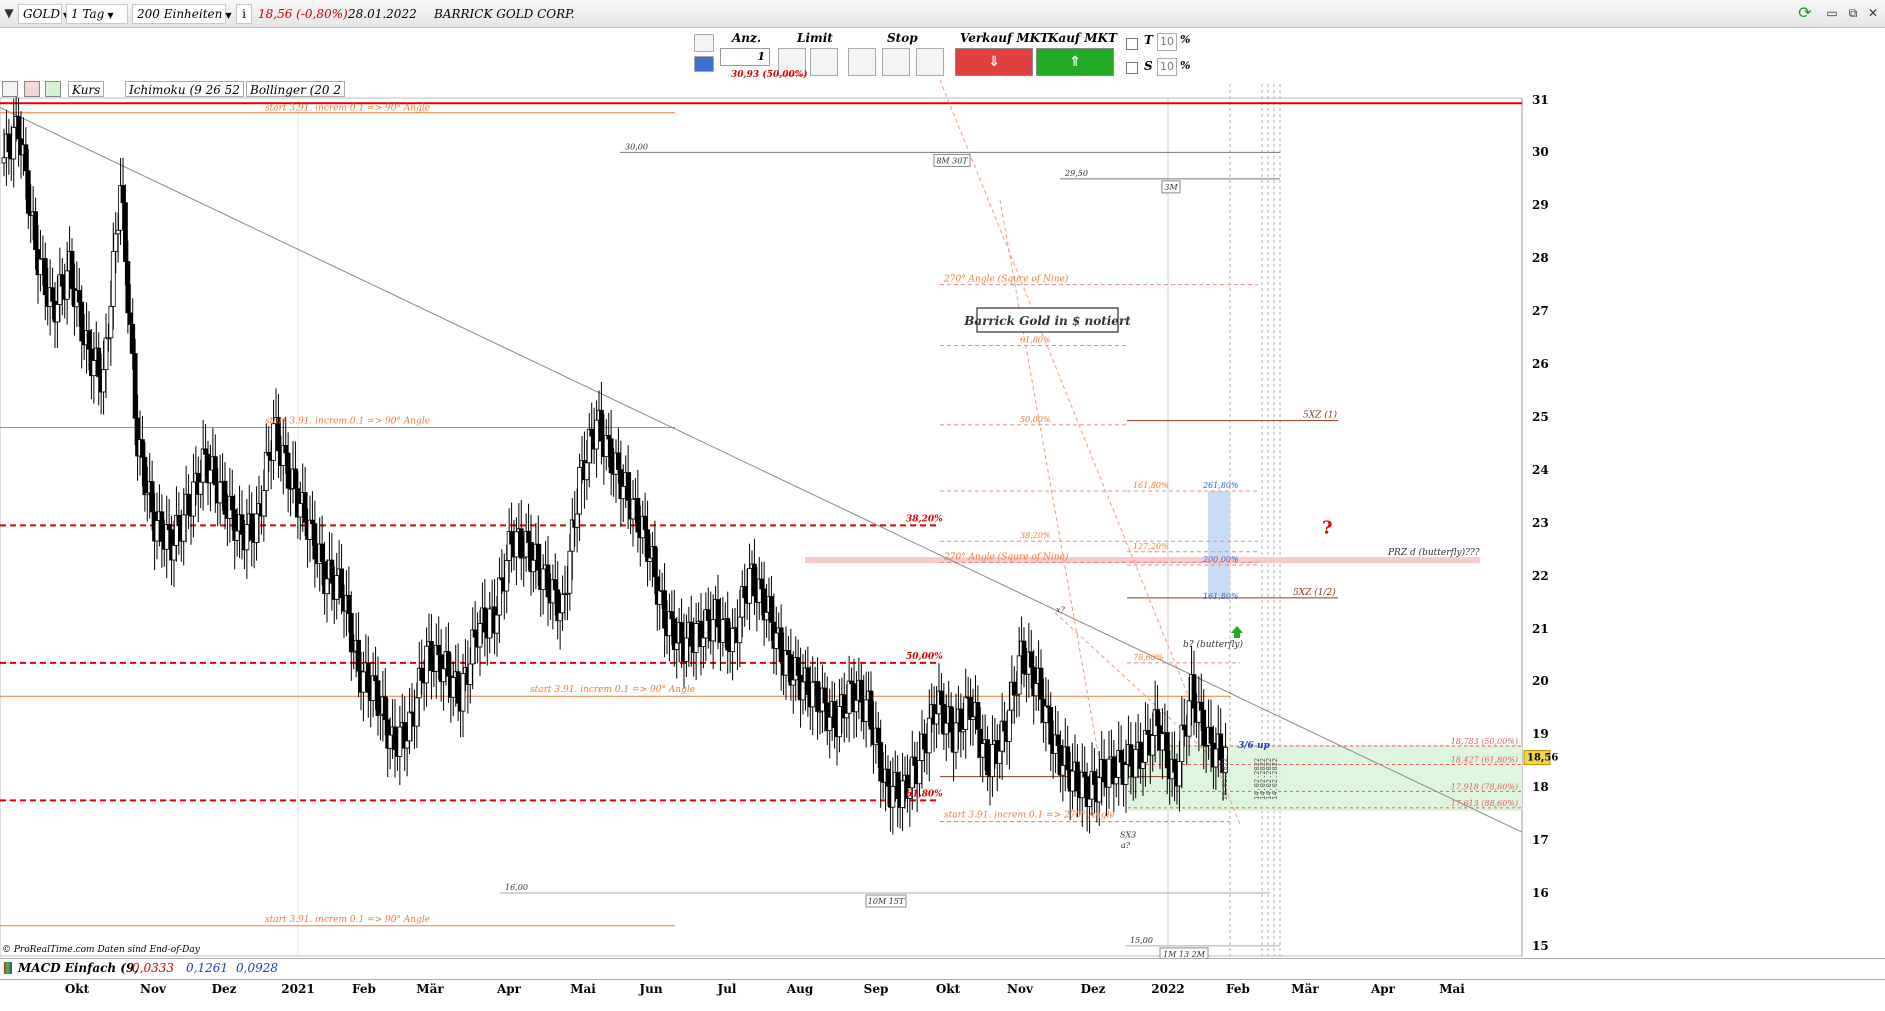  I want to click on stop-both-icon, so click(930, 62).